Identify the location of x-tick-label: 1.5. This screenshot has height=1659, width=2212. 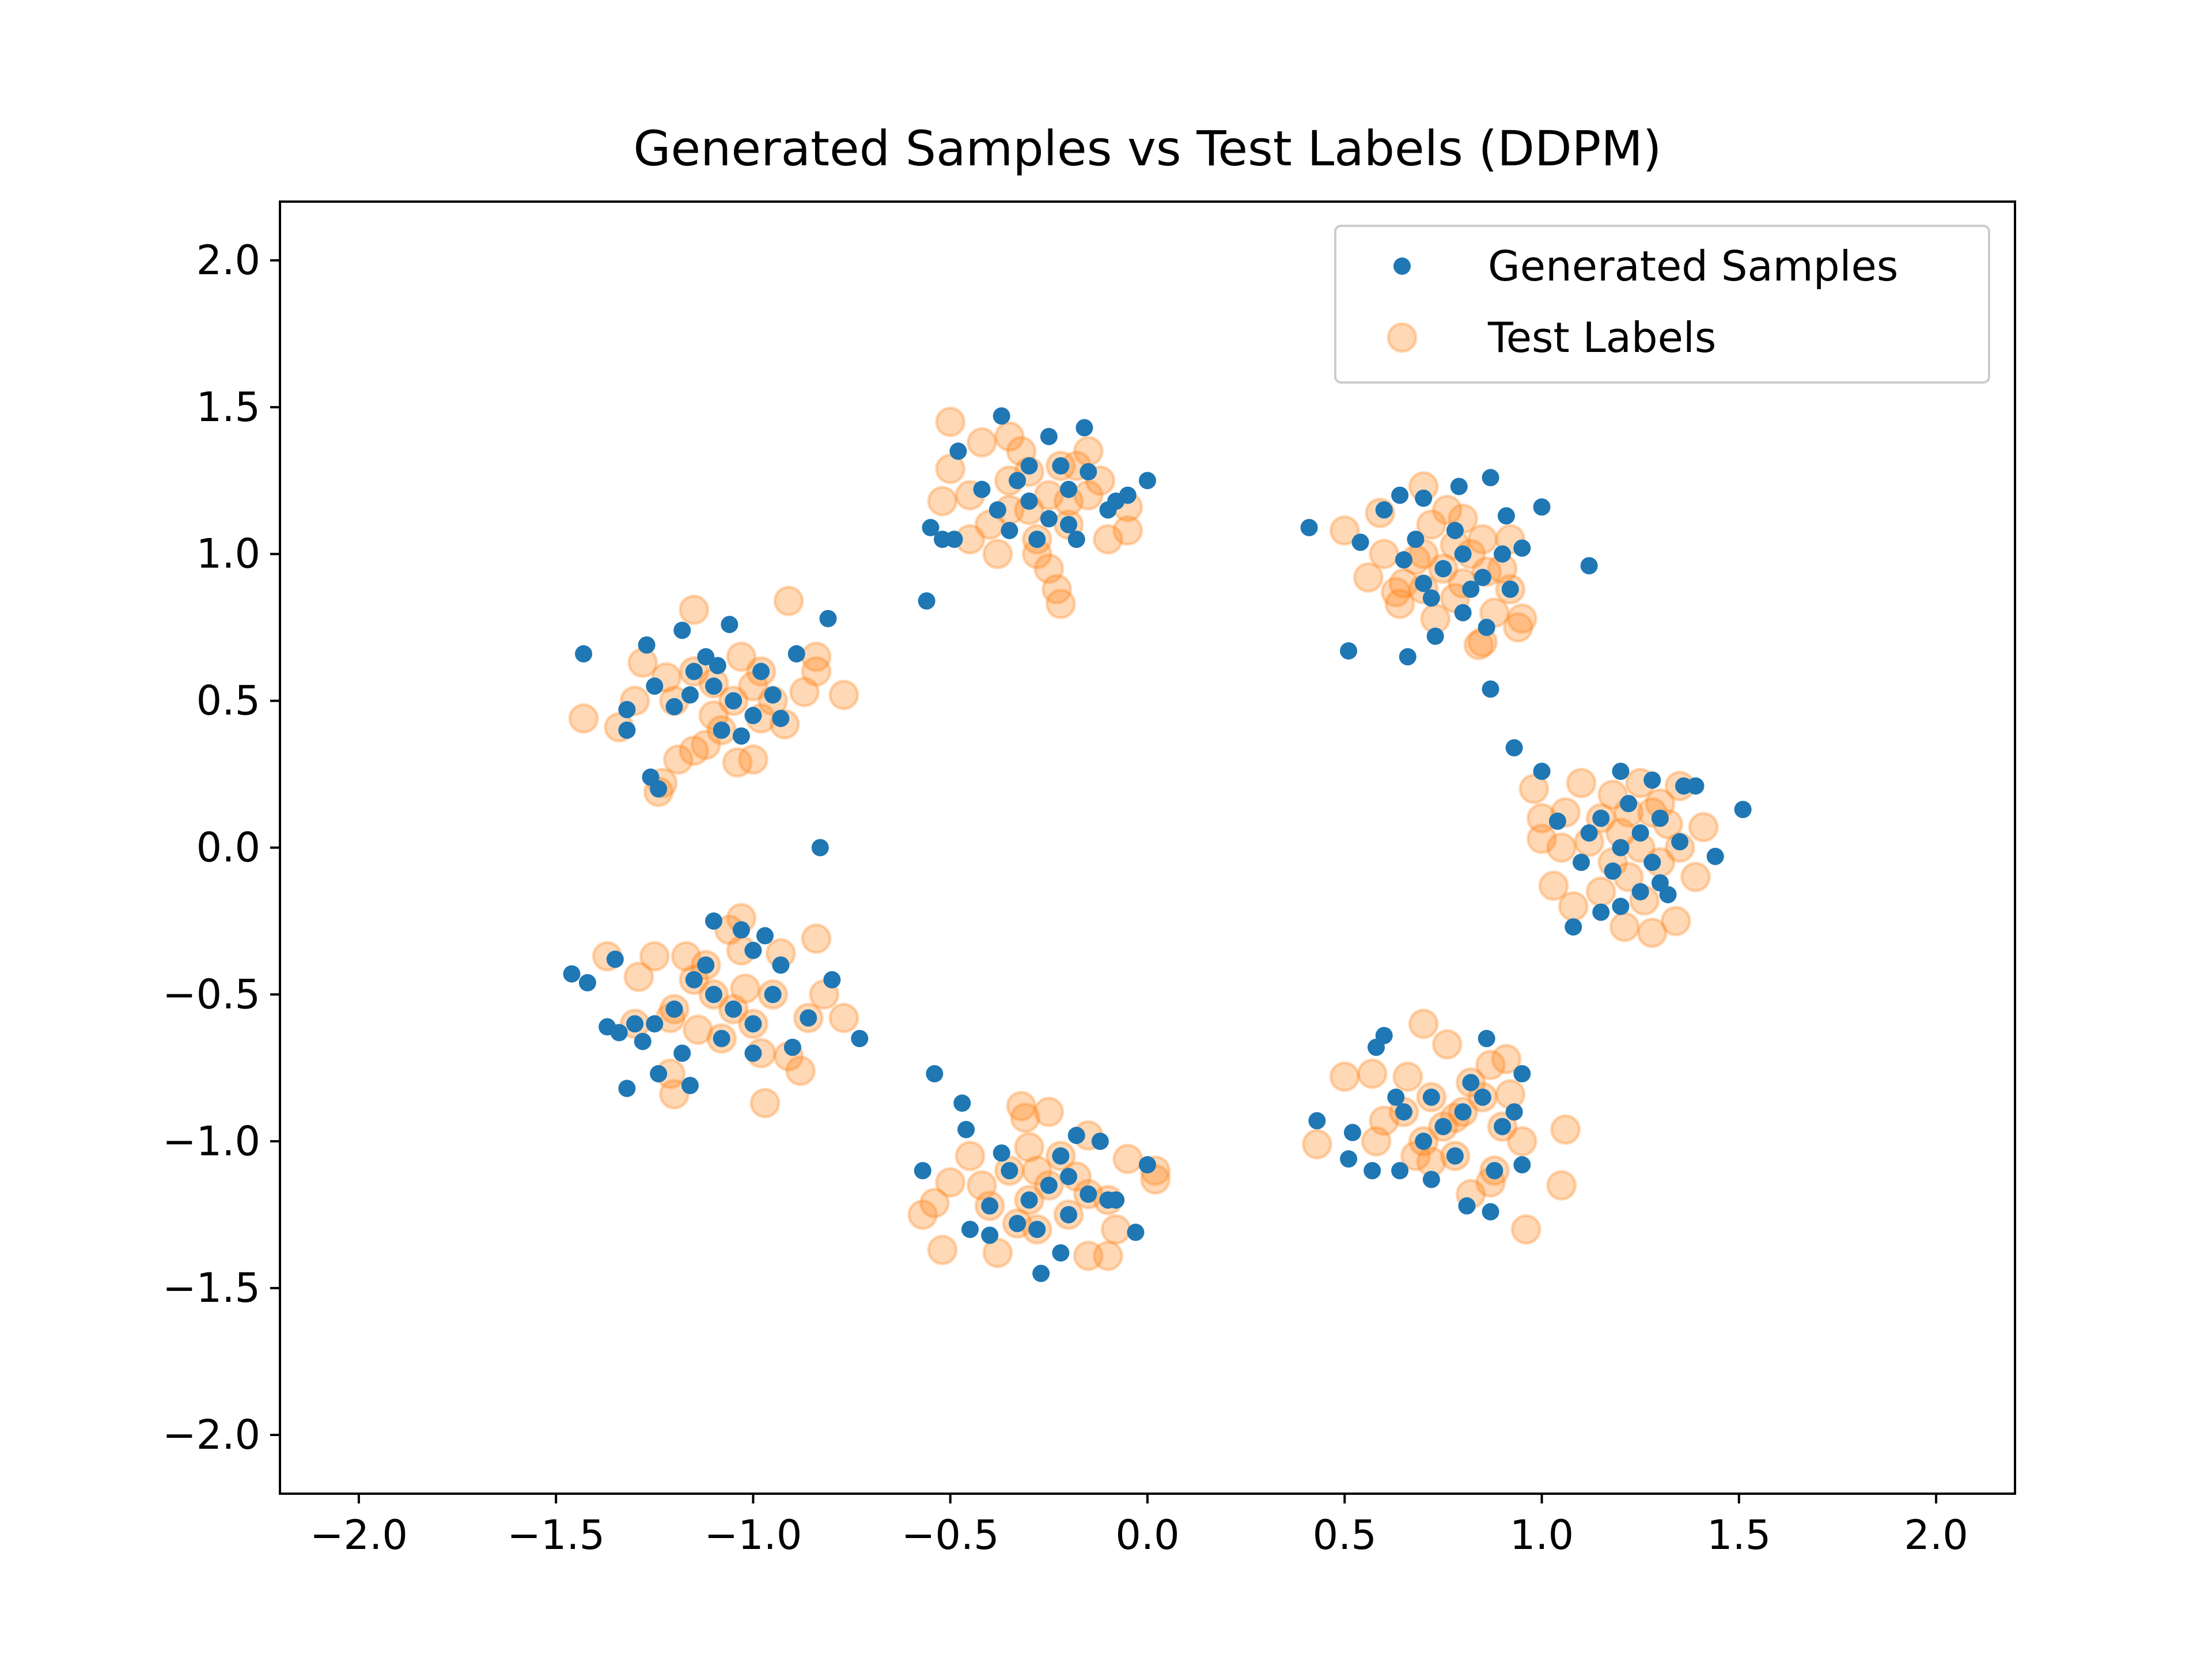
(1739, 1535).